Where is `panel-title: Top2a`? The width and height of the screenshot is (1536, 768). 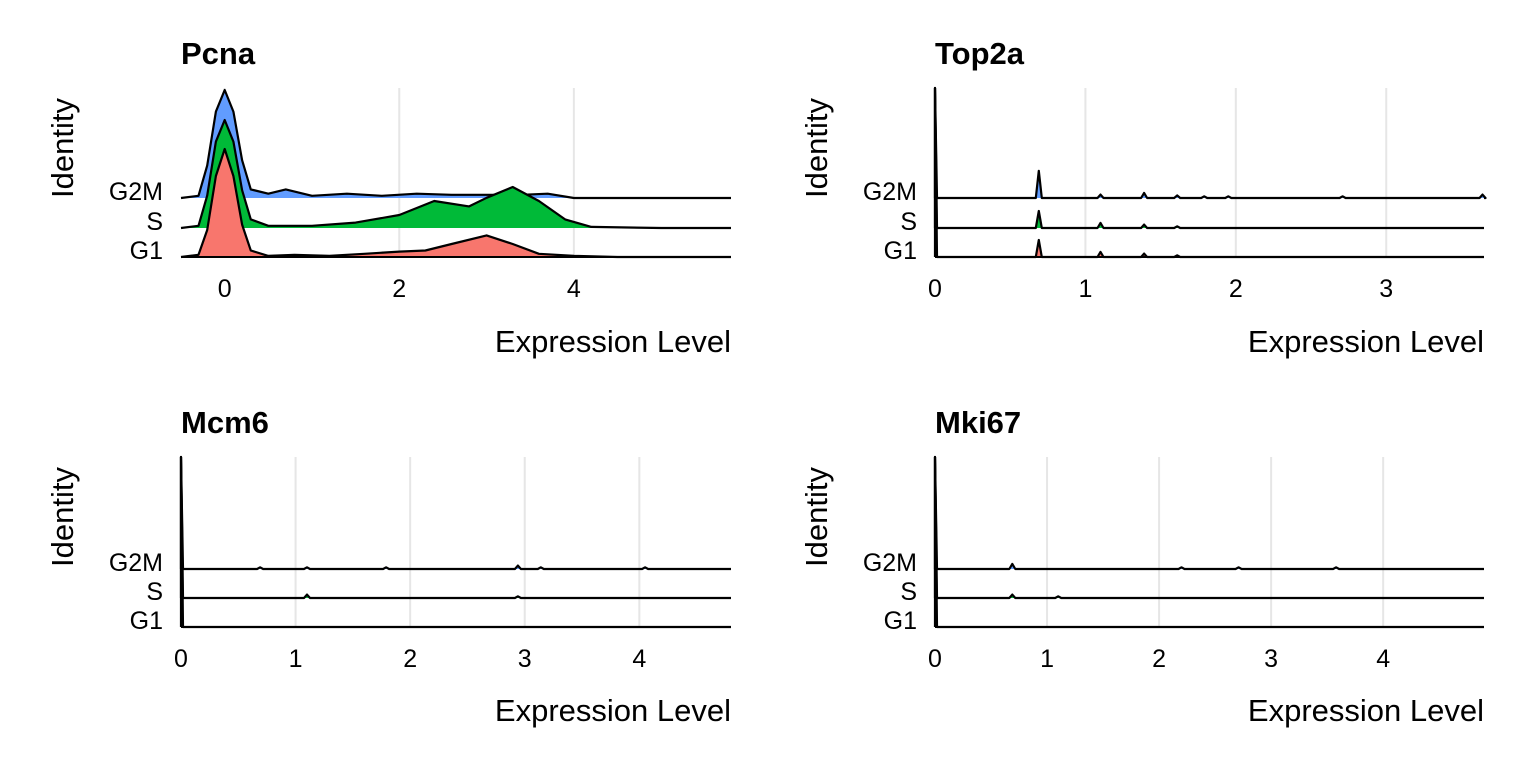 panel-title: Top2a is located at coordinates (980, 53).